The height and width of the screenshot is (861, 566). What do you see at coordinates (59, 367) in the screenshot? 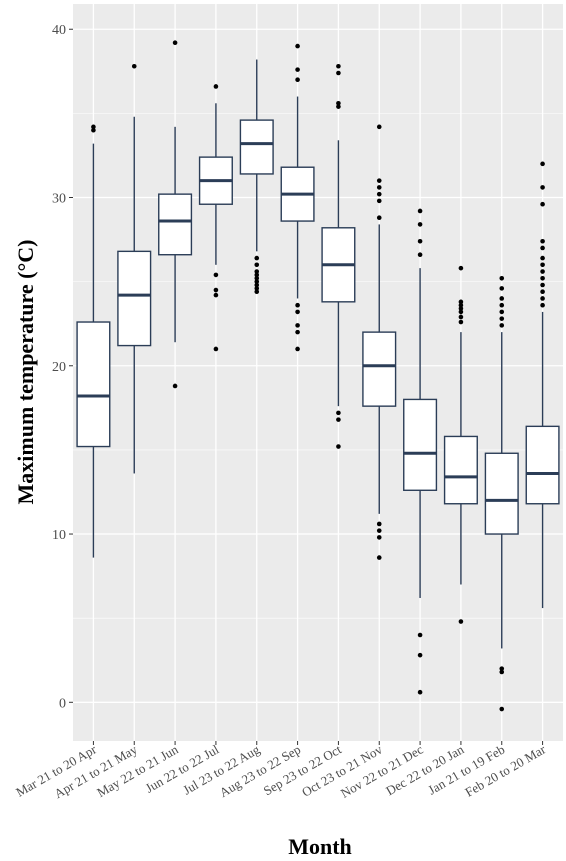
I see `y-tick-label: 20` at bounding box center [59, 367].